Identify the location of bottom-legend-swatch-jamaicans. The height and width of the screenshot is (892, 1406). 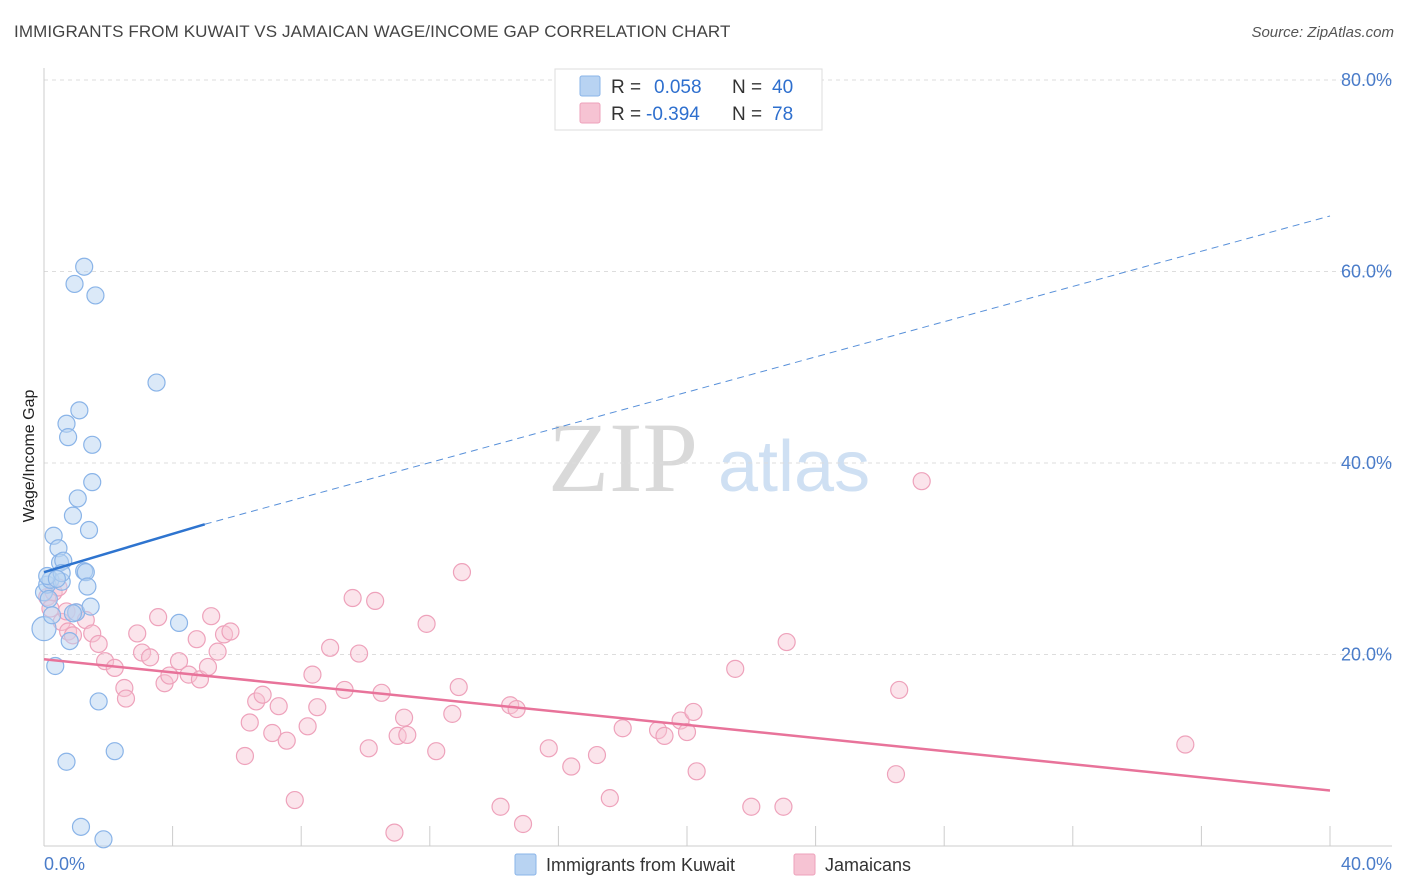
(804, 864).